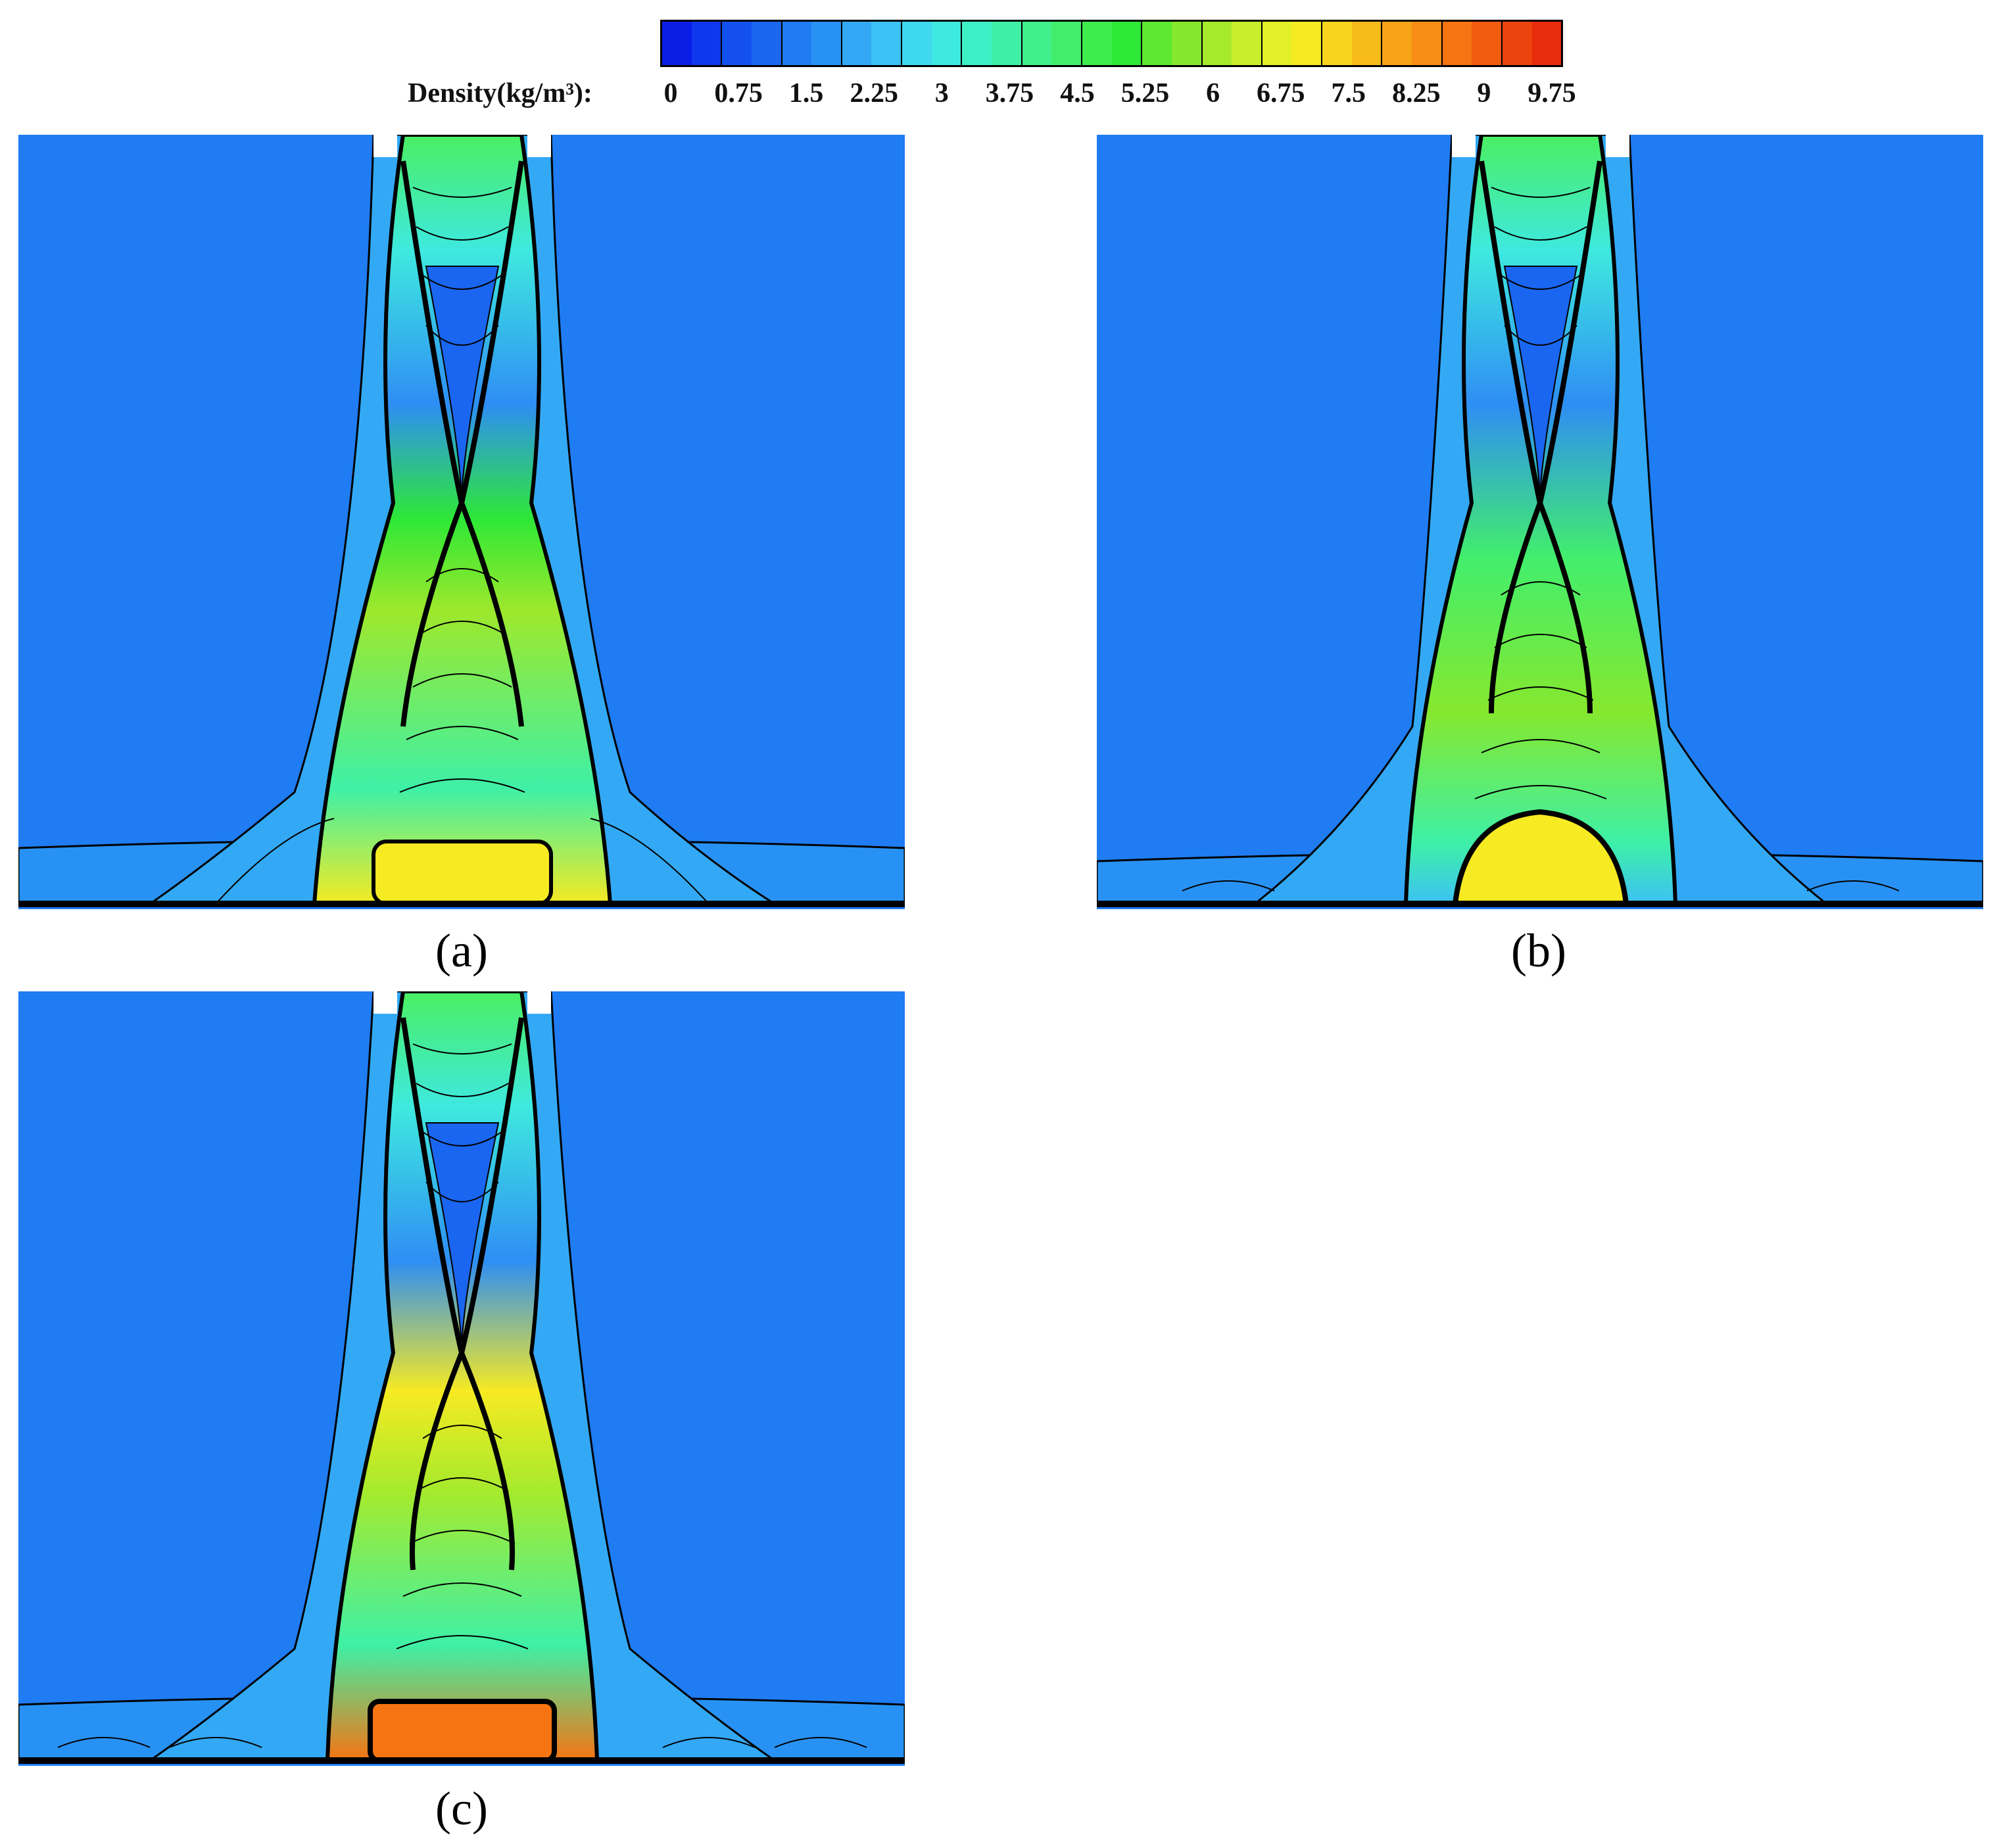 Image resolution: width=1997 pixels, height=1848 pixels. Describe the element at coordinates (806, 93) in the screenshot. I see `colorbar-tick-label: 1.5` at that location.